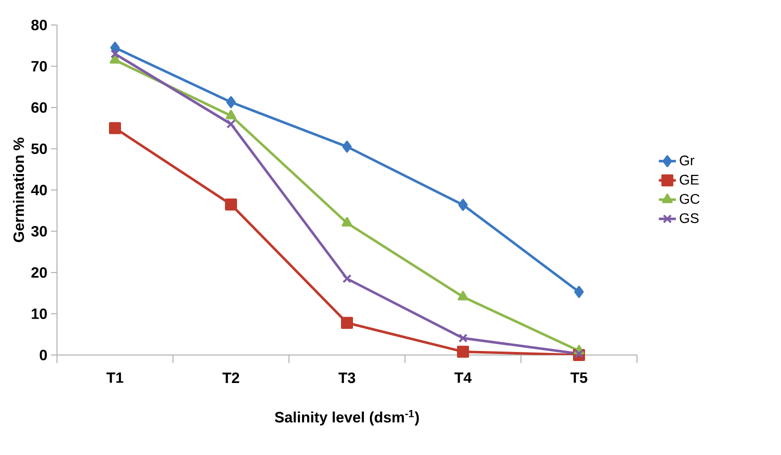  What do you see at coordinates (39, 107) in the screenshot?
I see `y-tick-label: 60` at bounding box center [39, 107].